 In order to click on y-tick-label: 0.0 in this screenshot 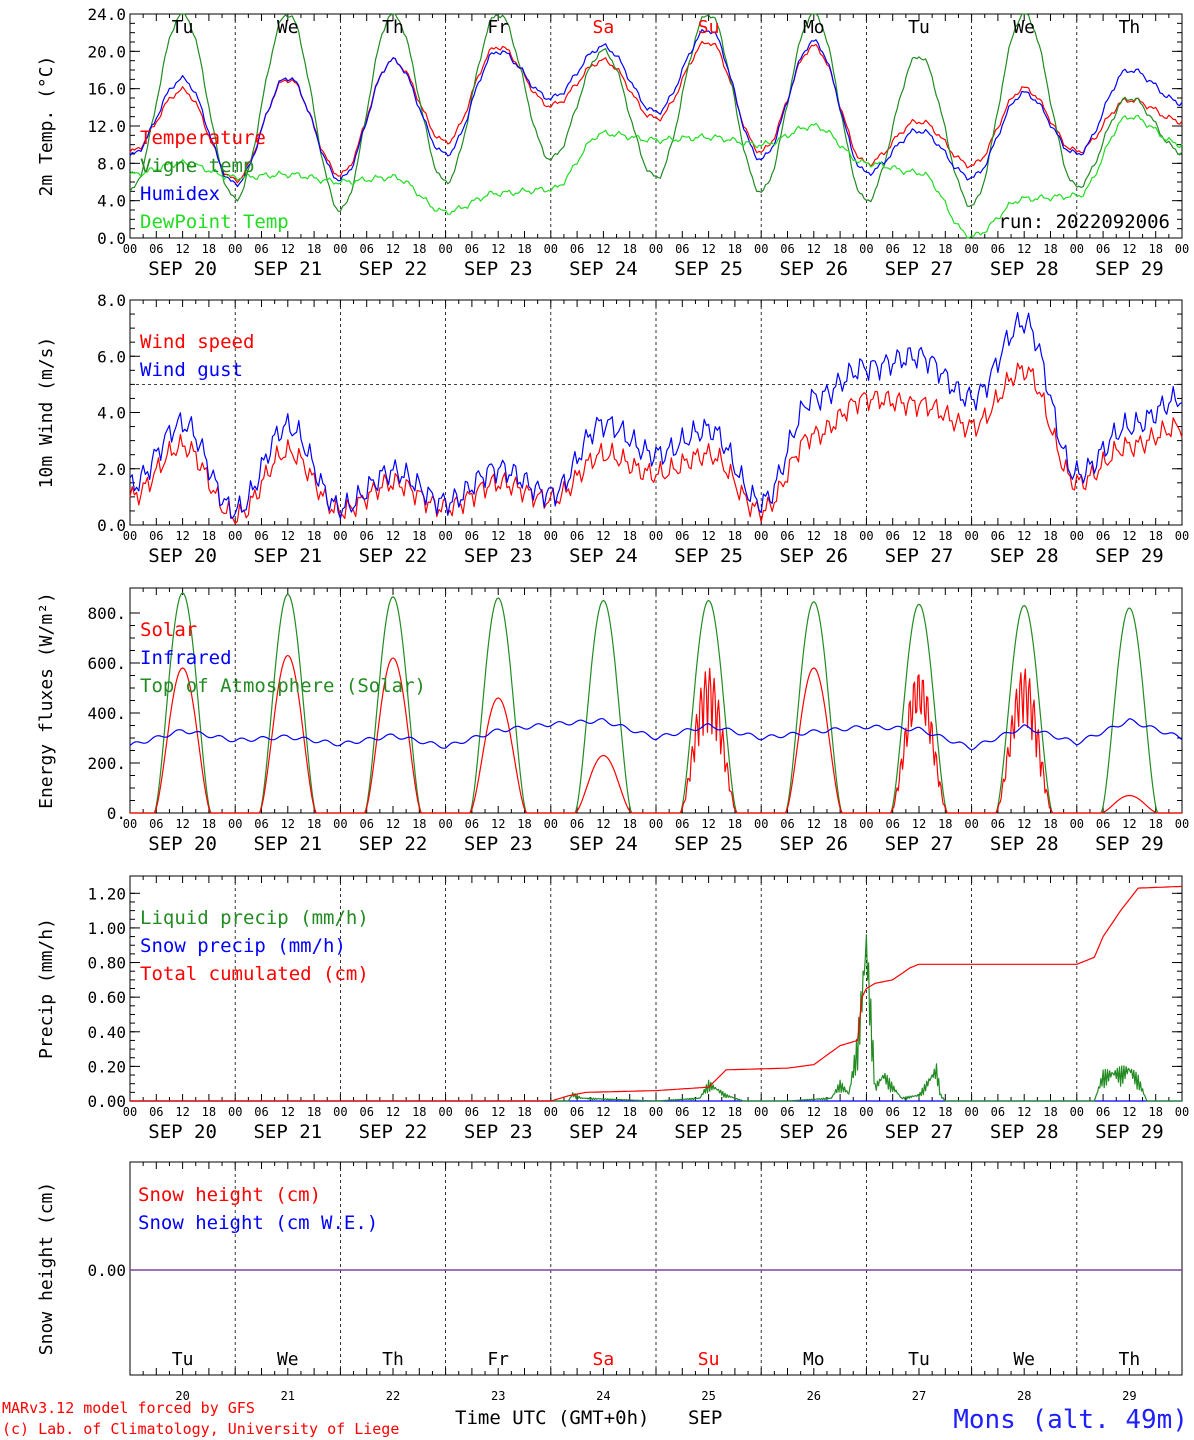, I will do `click(111, 238)`.